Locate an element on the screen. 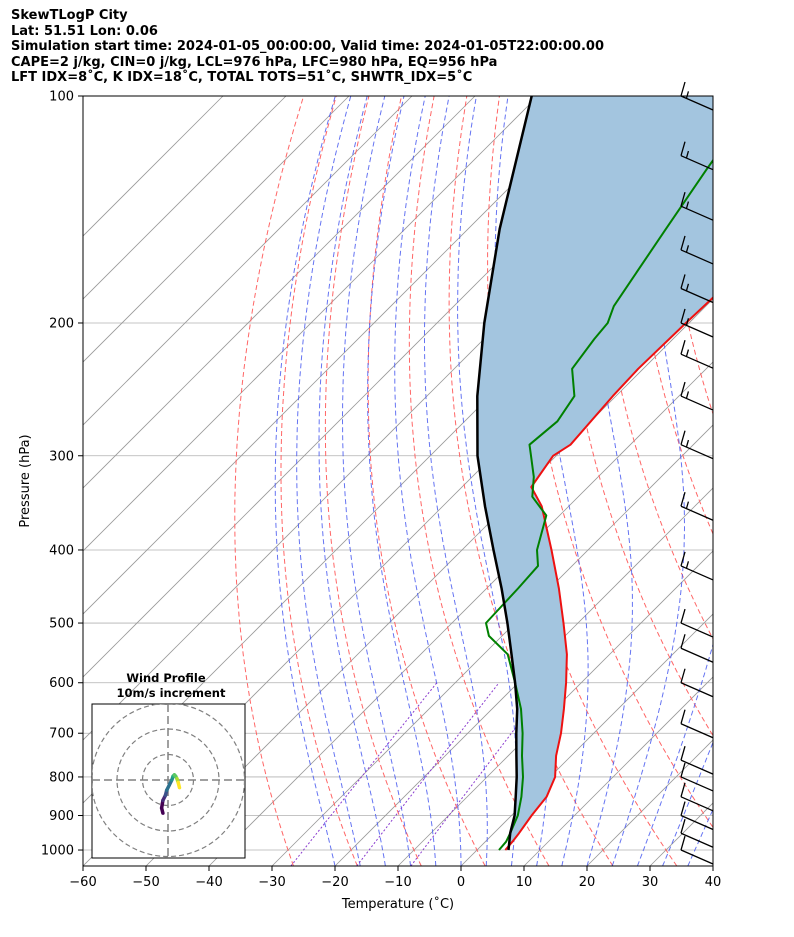 The image size is (794, 937). wind-barbs is located at coordinates (697, 473).